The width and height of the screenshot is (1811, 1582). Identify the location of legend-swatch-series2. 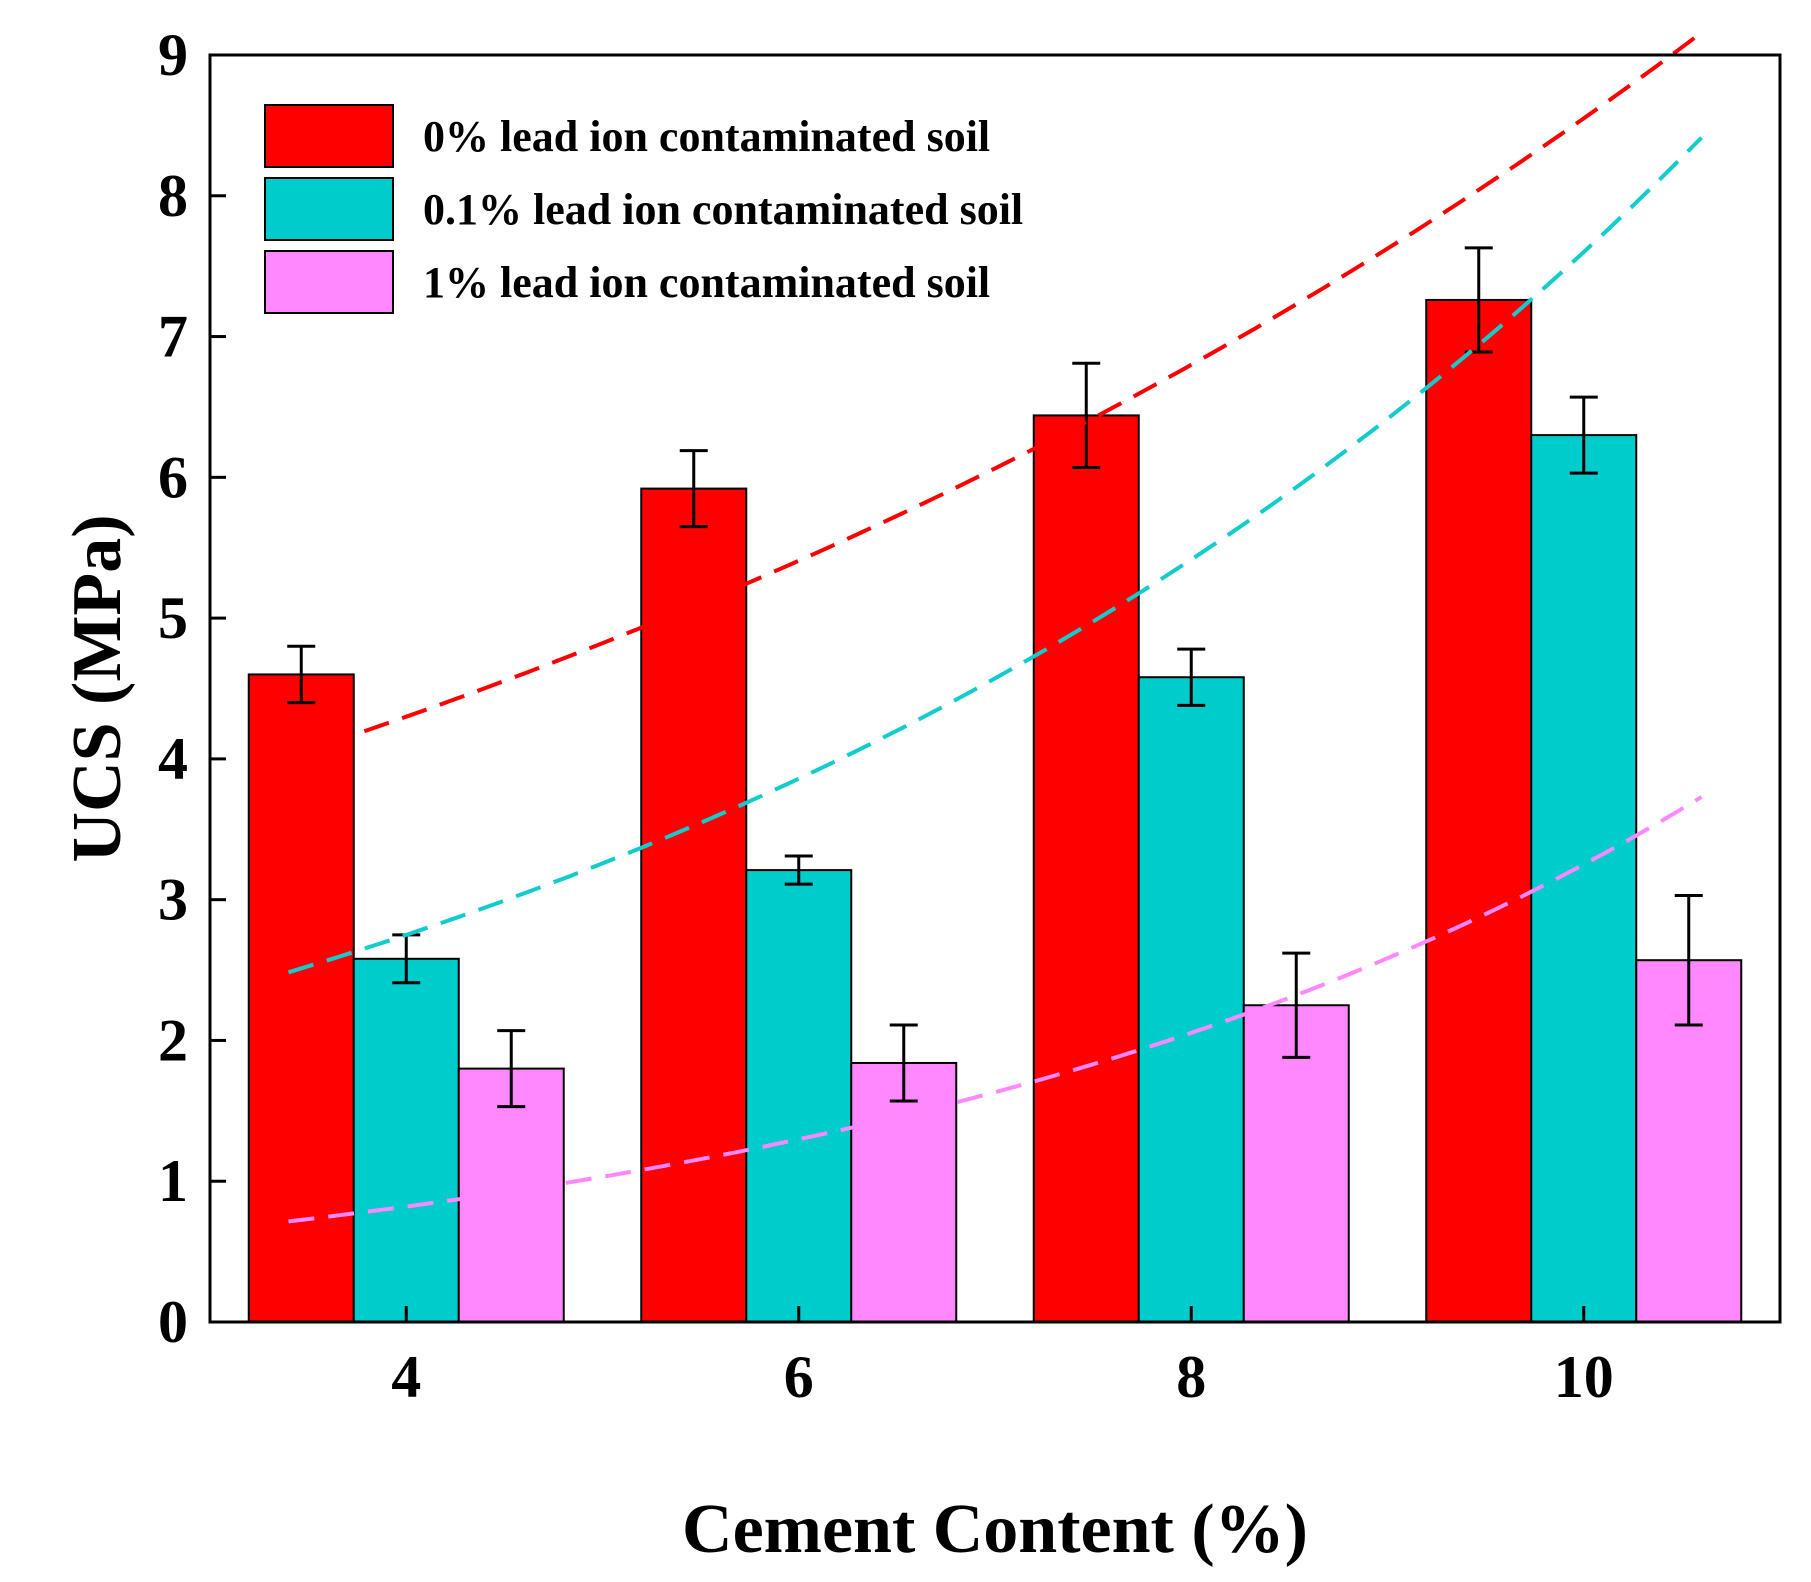
(329, 209).